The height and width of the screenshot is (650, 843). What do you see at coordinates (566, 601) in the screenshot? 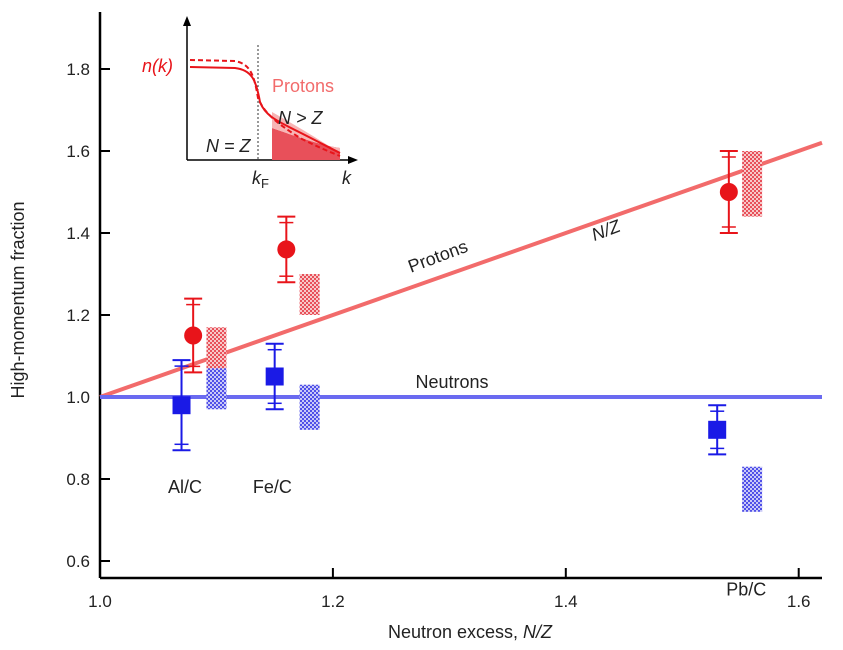
I see `x-tick-label: 1.4` at bounding box center [566, 601].